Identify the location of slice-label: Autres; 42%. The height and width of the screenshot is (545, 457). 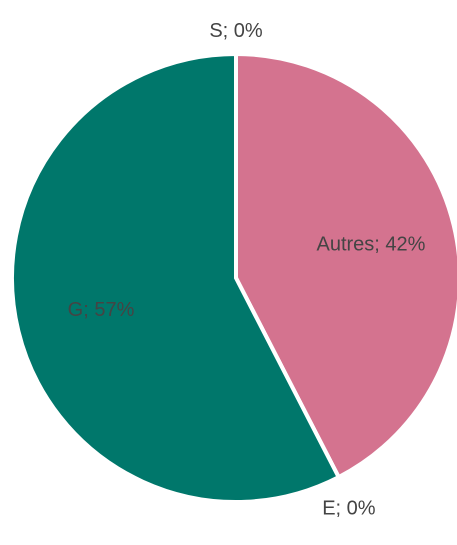
(370, 245).